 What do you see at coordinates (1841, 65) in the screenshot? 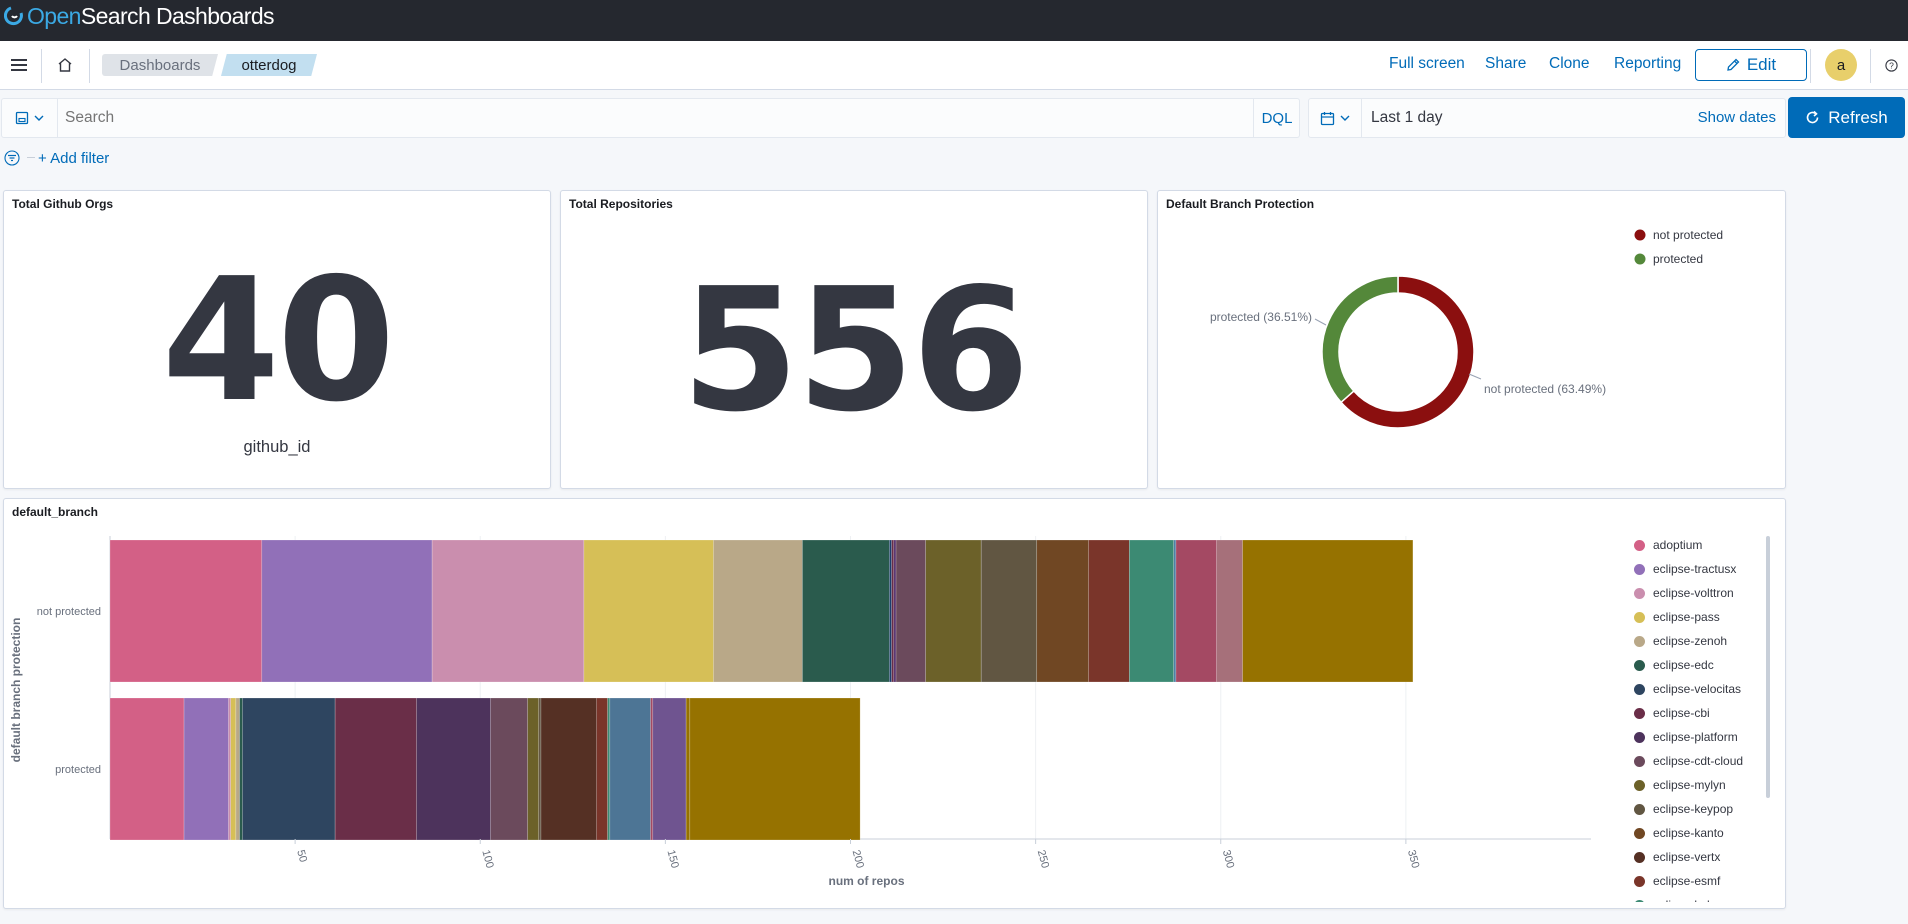
I see `avatar: a` at bounding box center [1841, 65].